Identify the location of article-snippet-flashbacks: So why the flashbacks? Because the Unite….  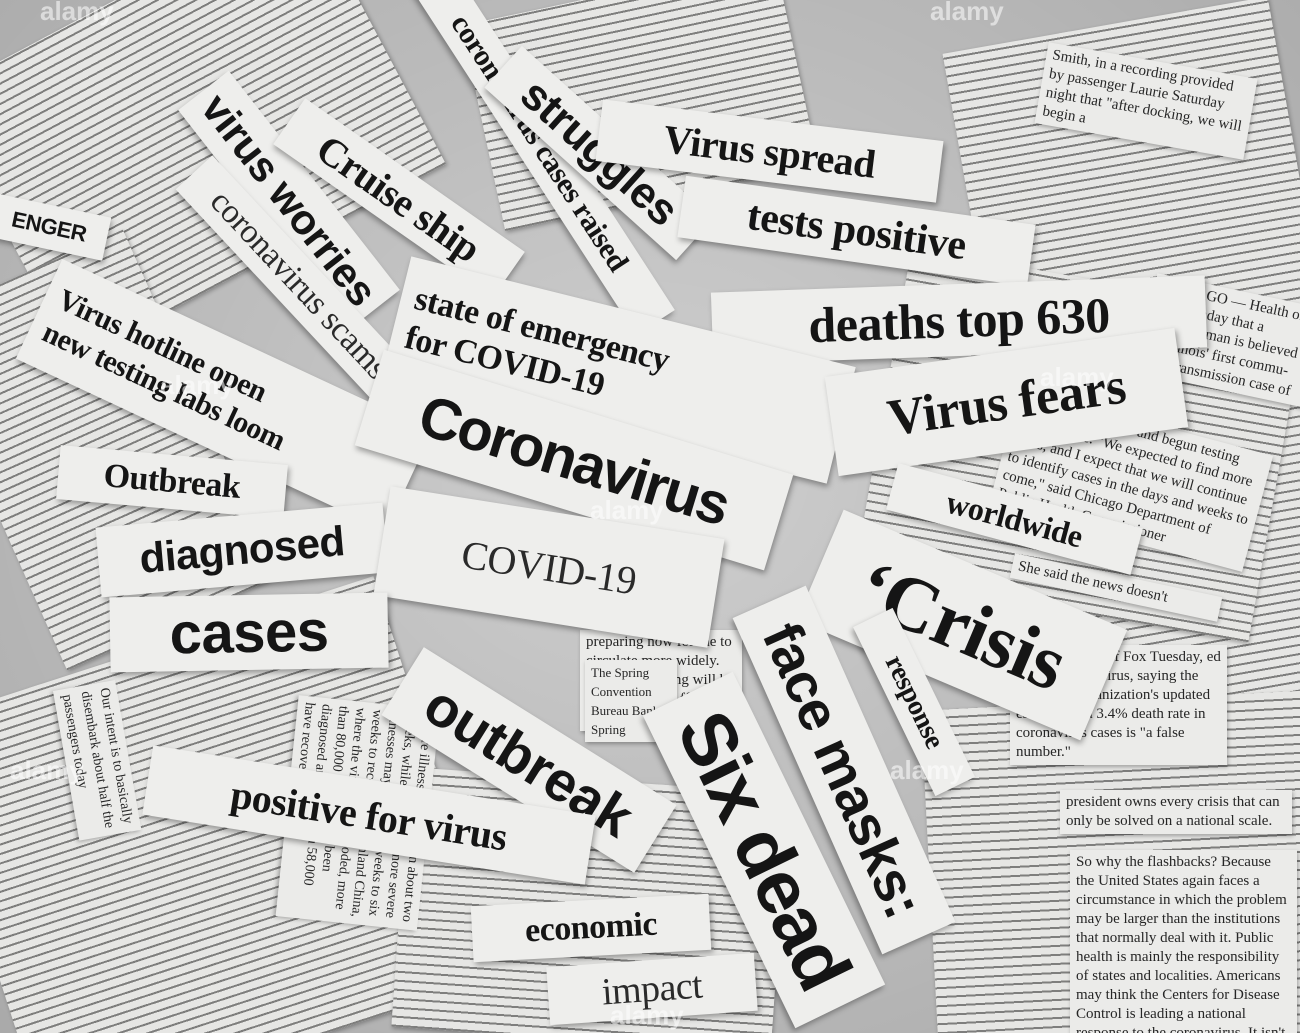
(1183, 941).